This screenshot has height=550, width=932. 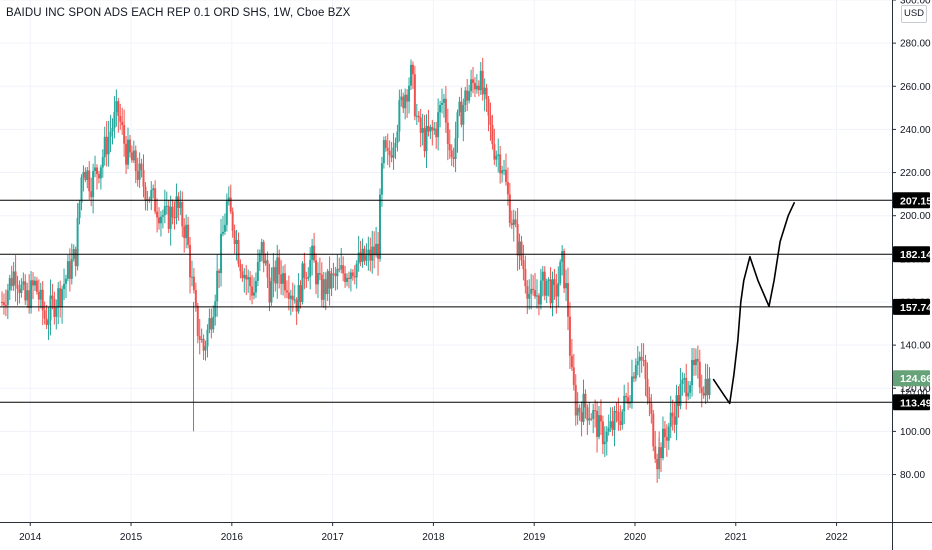 What do you see at coordinates (131, 537) in the screenshot?
I see `x-tick-label: 2015` at bounding box center [131, 537].